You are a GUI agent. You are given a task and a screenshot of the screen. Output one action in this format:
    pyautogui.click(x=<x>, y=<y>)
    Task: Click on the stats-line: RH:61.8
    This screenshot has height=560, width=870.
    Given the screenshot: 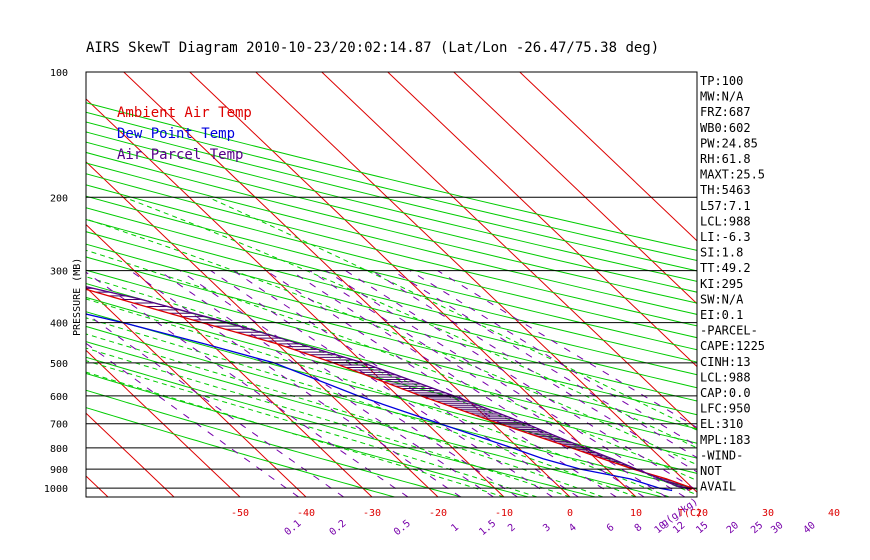 What is the action you would take?
    pyautogui.click(x=725, y=159)
    